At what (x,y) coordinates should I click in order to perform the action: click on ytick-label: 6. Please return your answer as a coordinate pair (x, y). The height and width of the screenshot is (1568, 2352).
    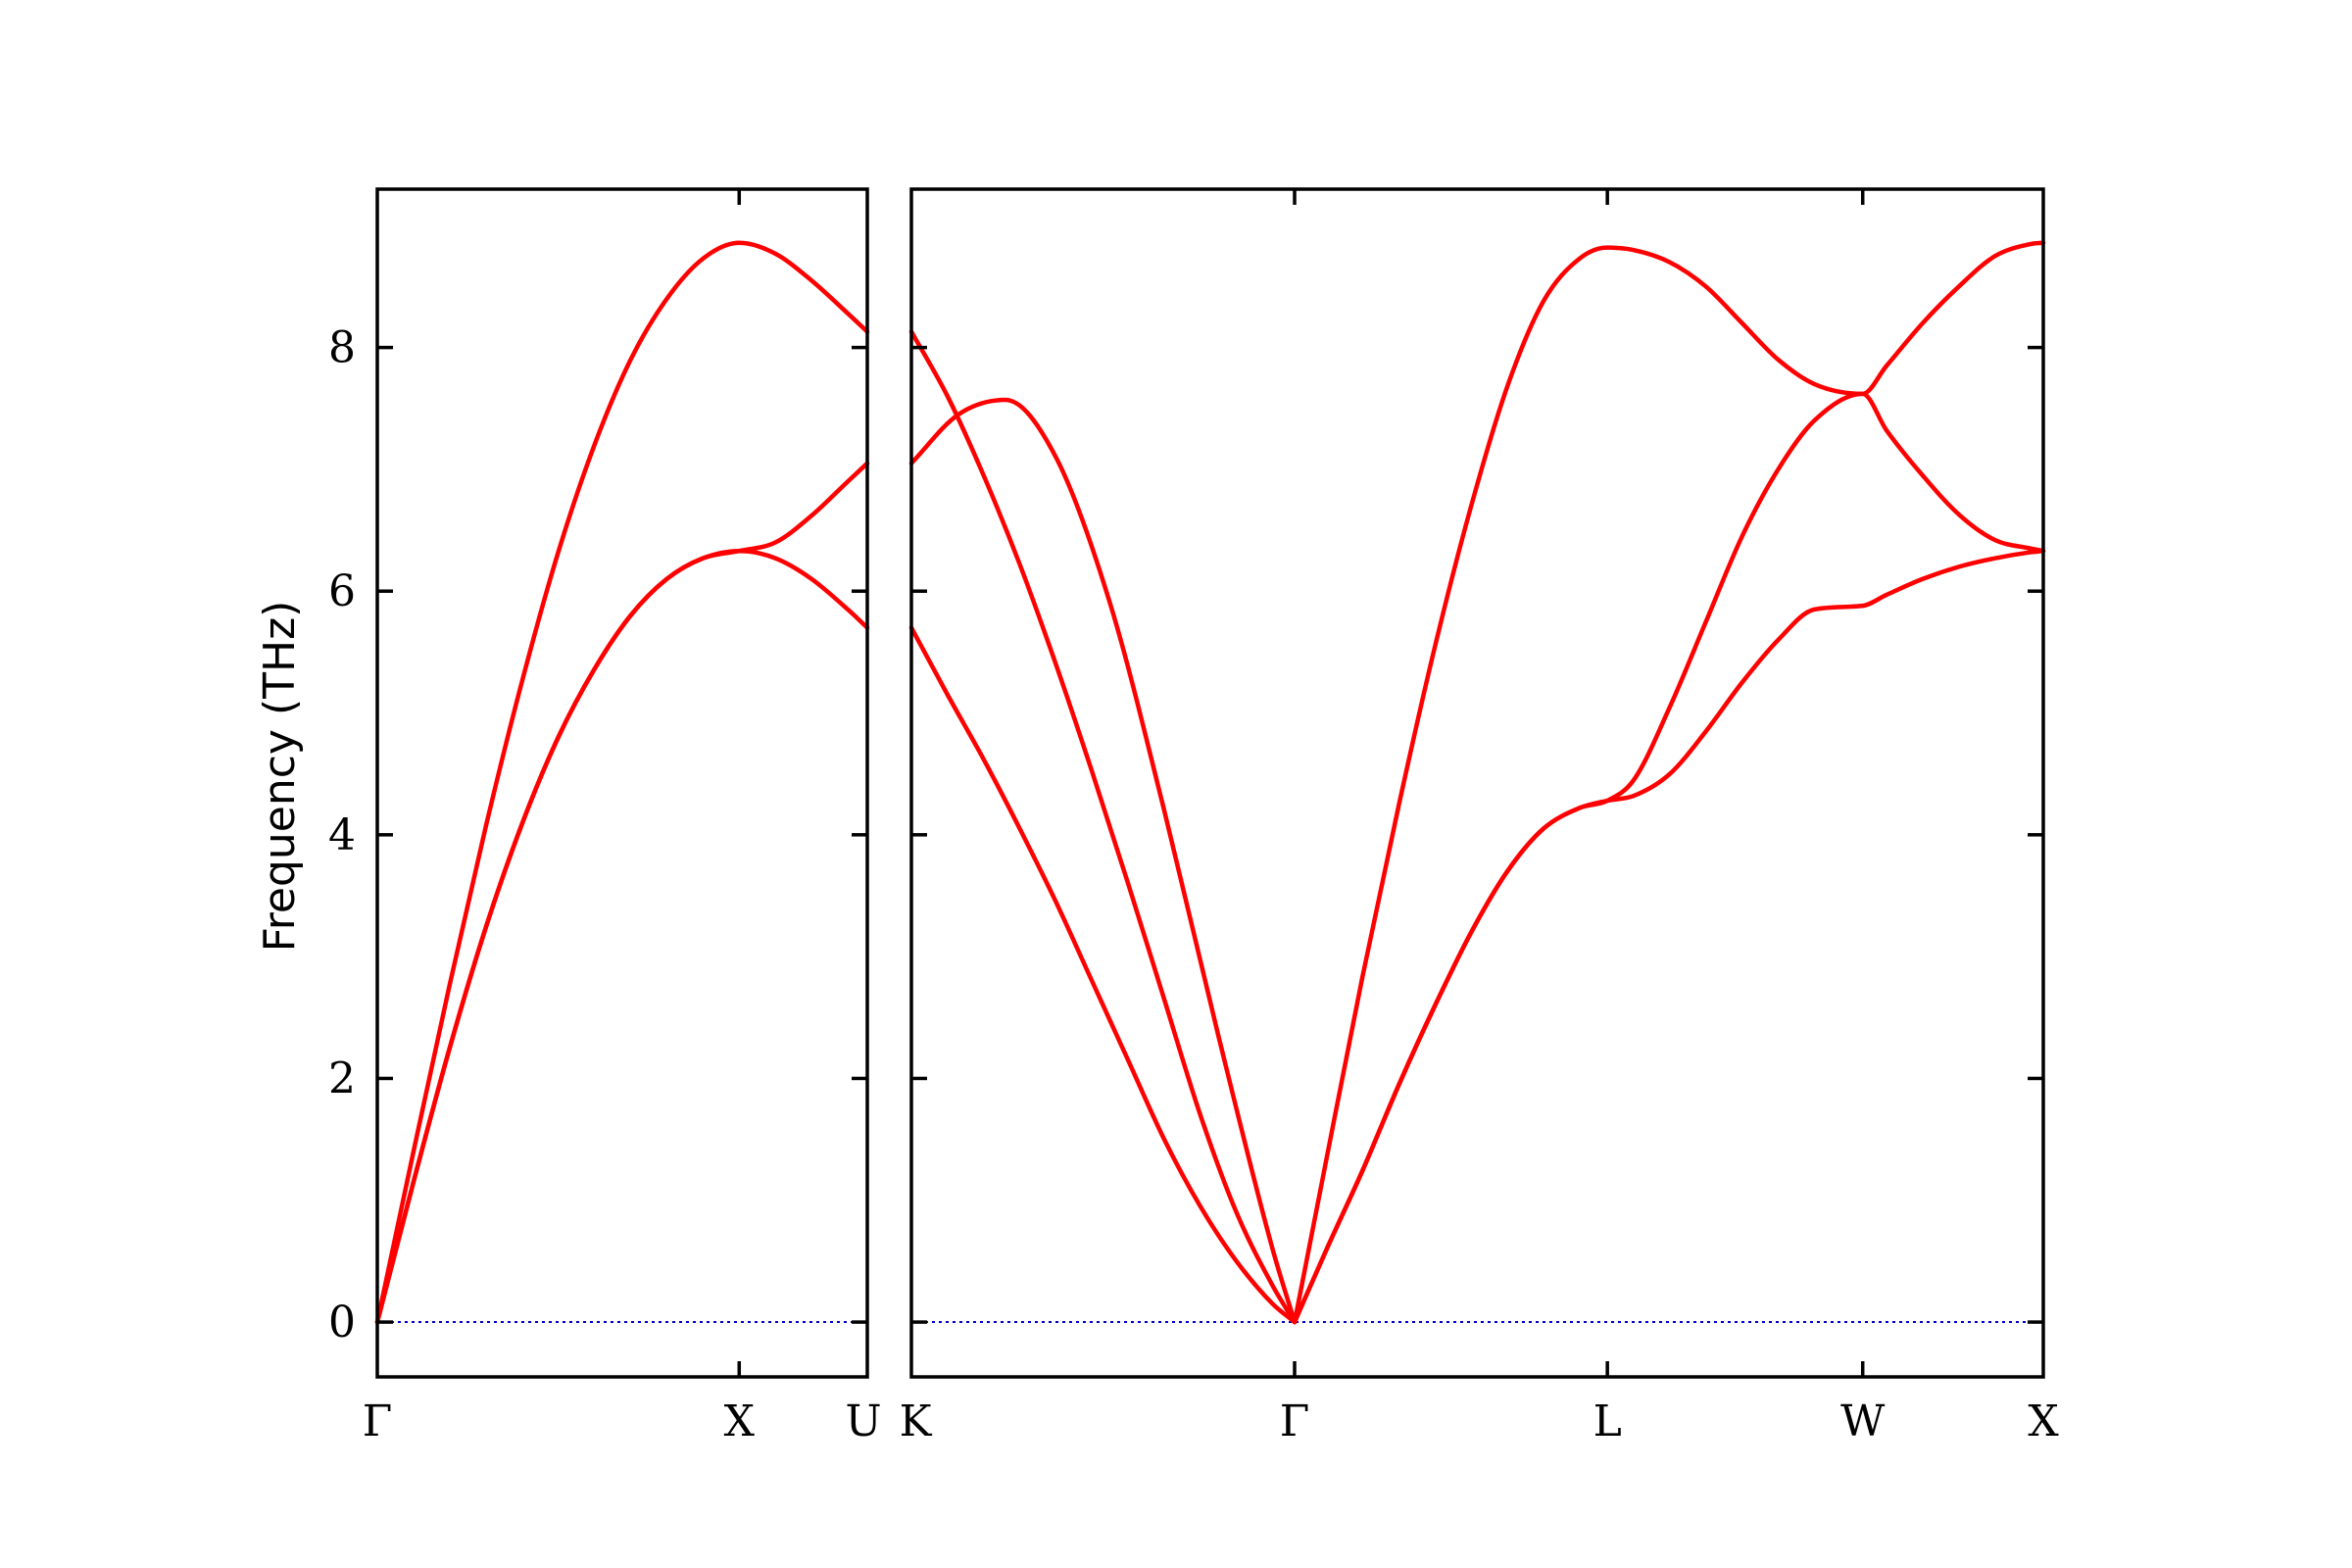
    Looking at the image, I should click on (342, 591).